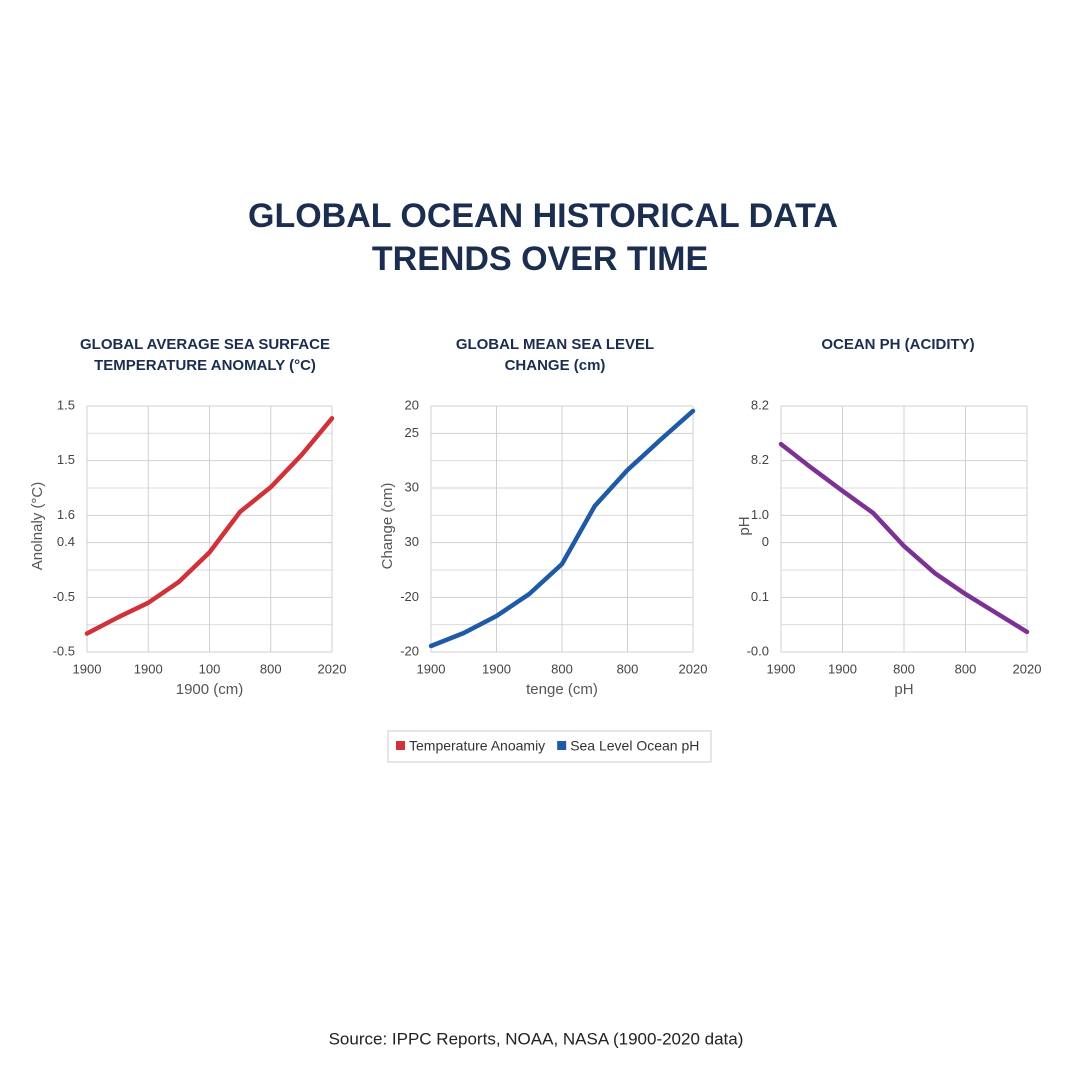 The height and width of the screenshot is (1080, 1080). Describe the element at coordinates (387, 526) in the screenshot. I see `y-axis-label: Change (cm)` at that location.